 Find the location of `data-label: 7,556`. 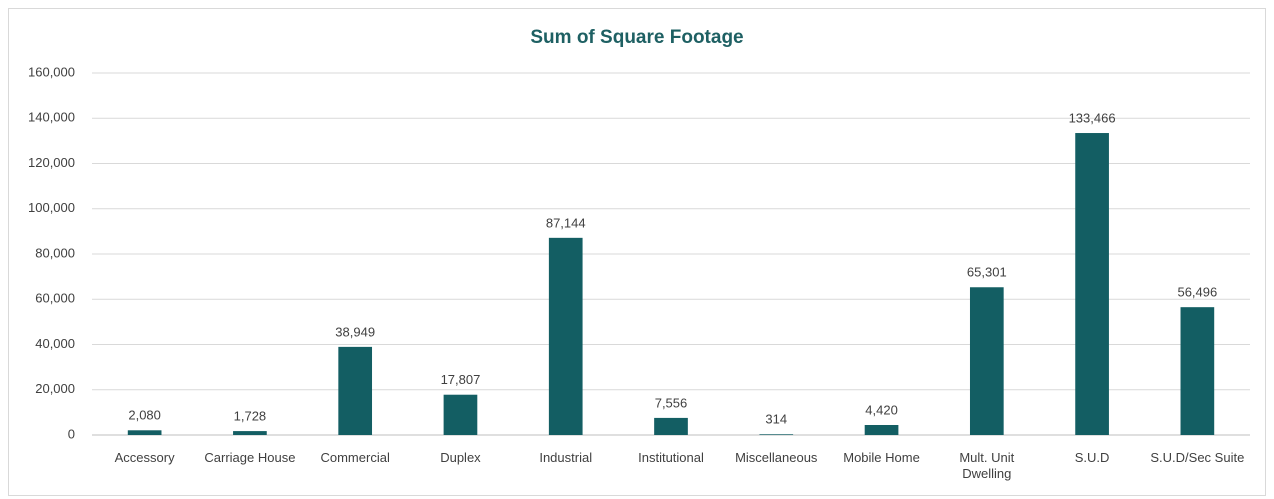

data-label: 7,556 is located at coordinates (671, 402).